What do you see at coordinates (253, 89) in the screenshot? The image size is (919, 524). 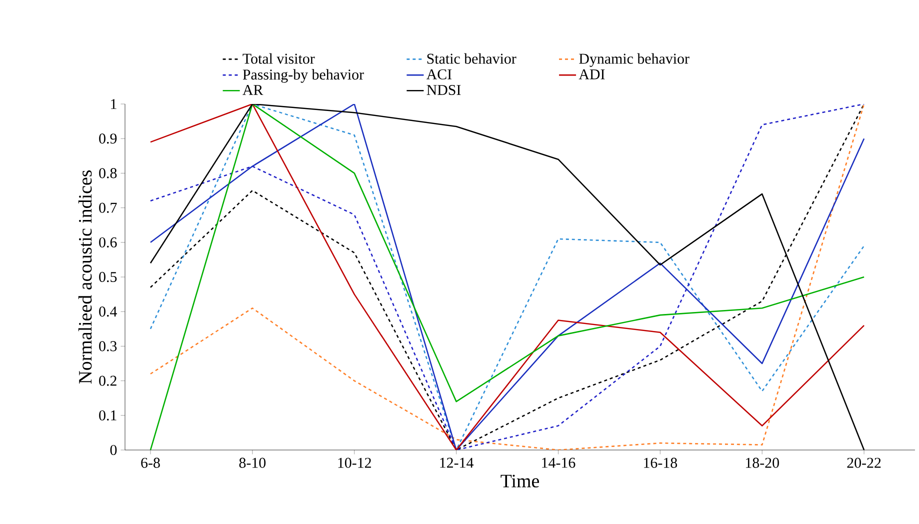 I see `legend-label: AR` at bounding box center [253, 89].